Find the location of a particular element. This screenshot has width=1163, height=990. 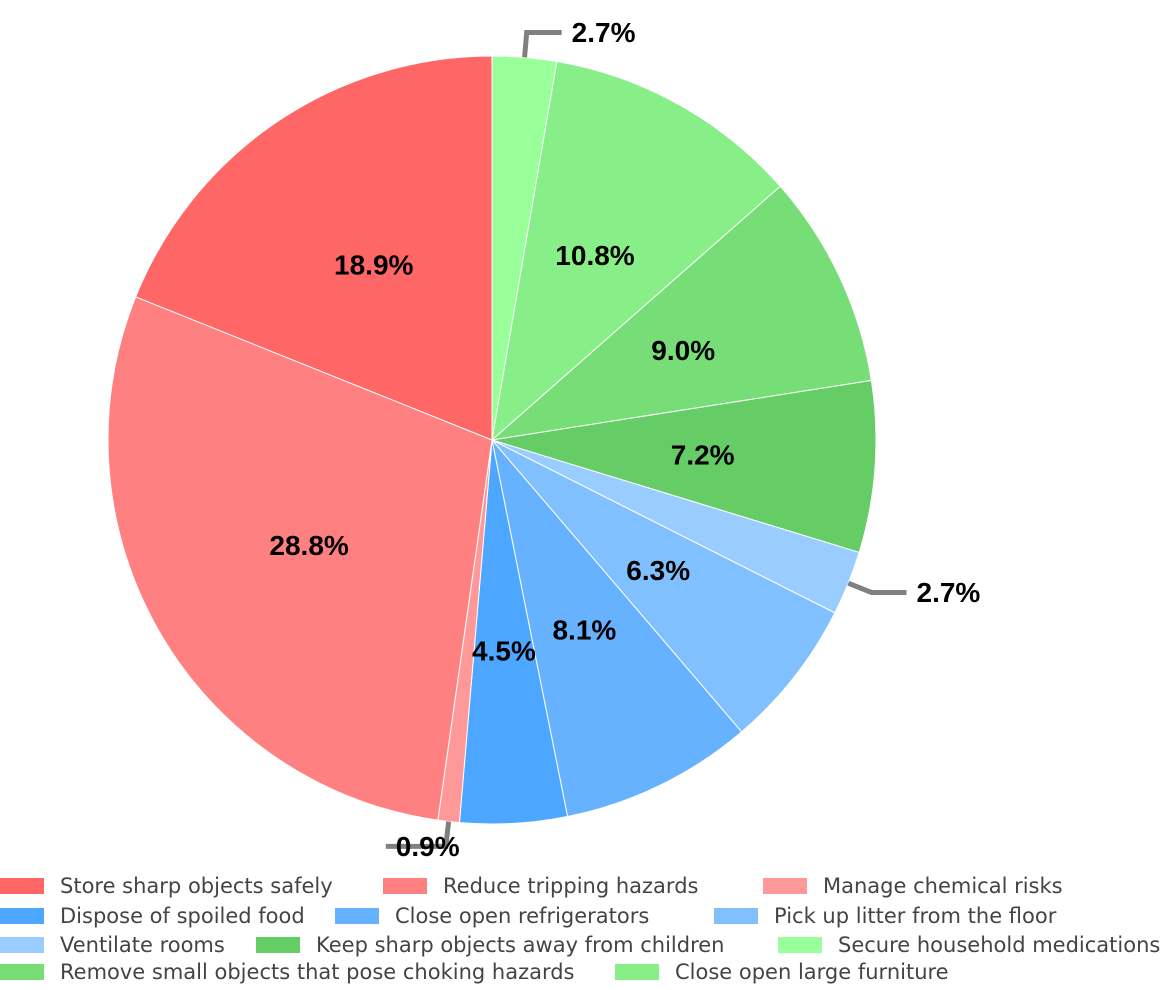

pie-slice-remove-small-objects-that-pose-choking-hazards is located at coordinates (681, 313).